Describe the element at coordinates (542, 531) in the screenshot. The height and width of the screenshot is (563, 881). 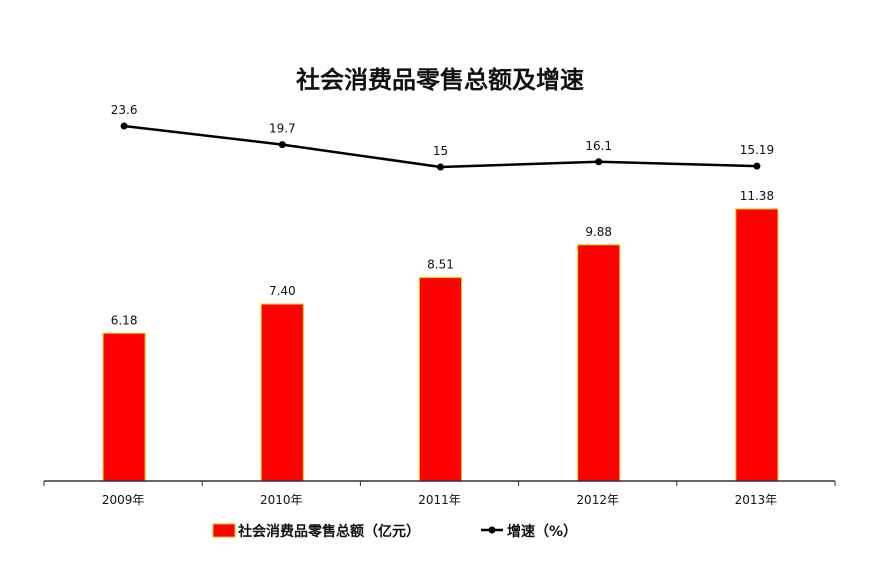
I see `legend-line-label: 增速（%）` at that location.